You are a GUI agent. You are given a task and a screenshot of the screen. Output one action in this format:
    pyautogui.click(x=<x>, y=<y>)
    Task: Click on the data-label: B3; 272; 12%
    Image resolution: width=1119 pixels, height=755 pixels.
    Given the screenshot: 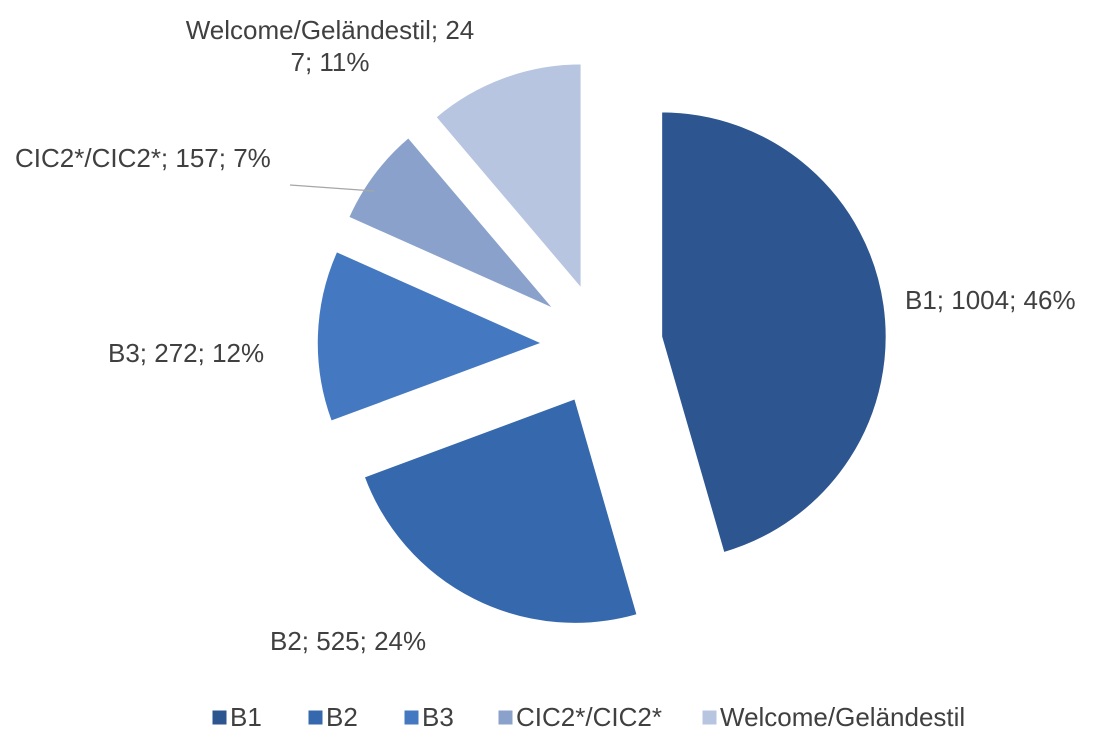 What is the action you would take?
    pyautogui.click(x=186, y=353)
    